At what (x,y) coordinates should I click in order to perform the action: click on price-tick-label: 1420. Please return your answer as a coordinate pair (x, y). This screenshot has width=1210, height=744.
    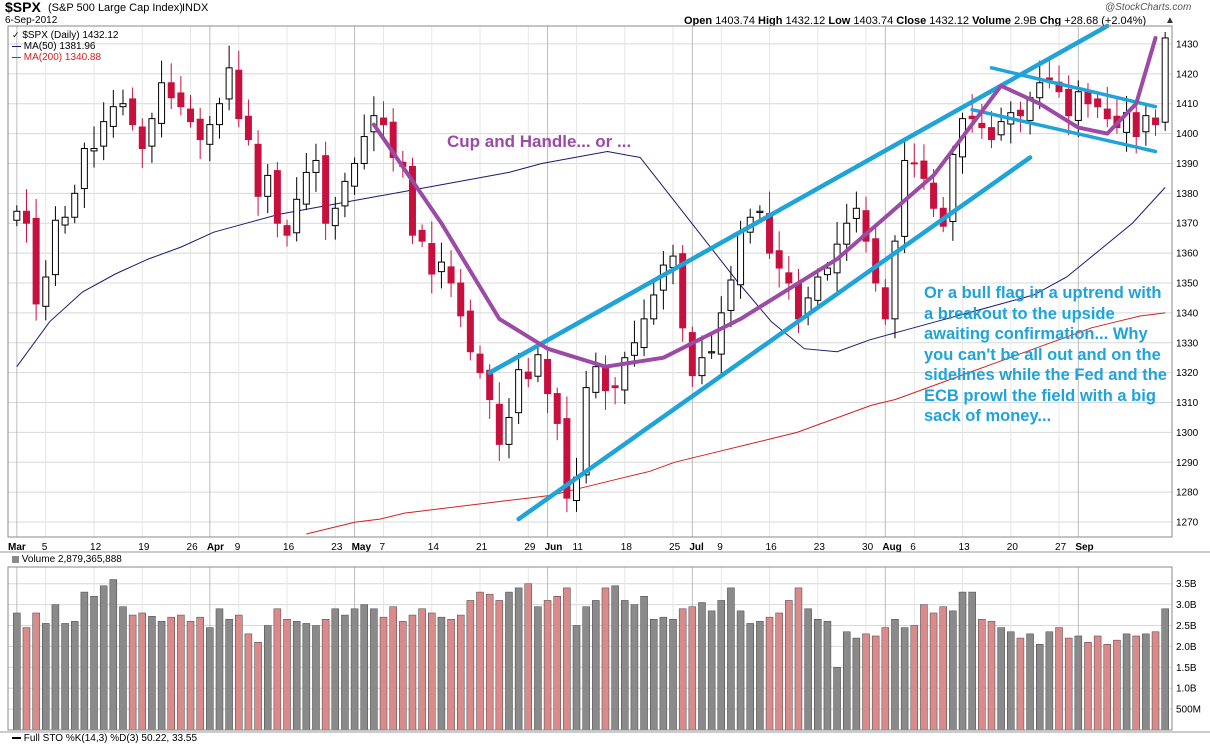
    Looking at the image, I should click on (1187, 74).